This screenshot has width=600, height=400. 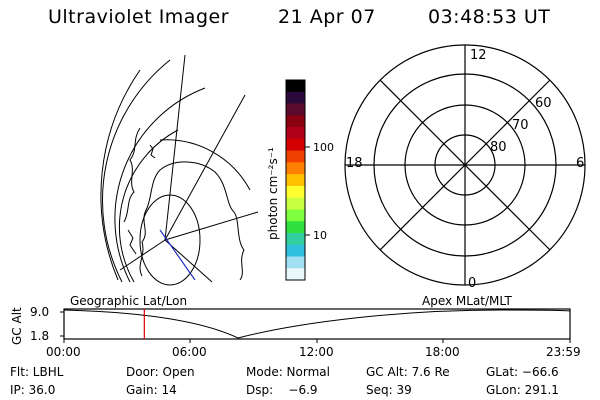 I want to click on x-tick-2359: 23:59, so click(x=563, y=352).